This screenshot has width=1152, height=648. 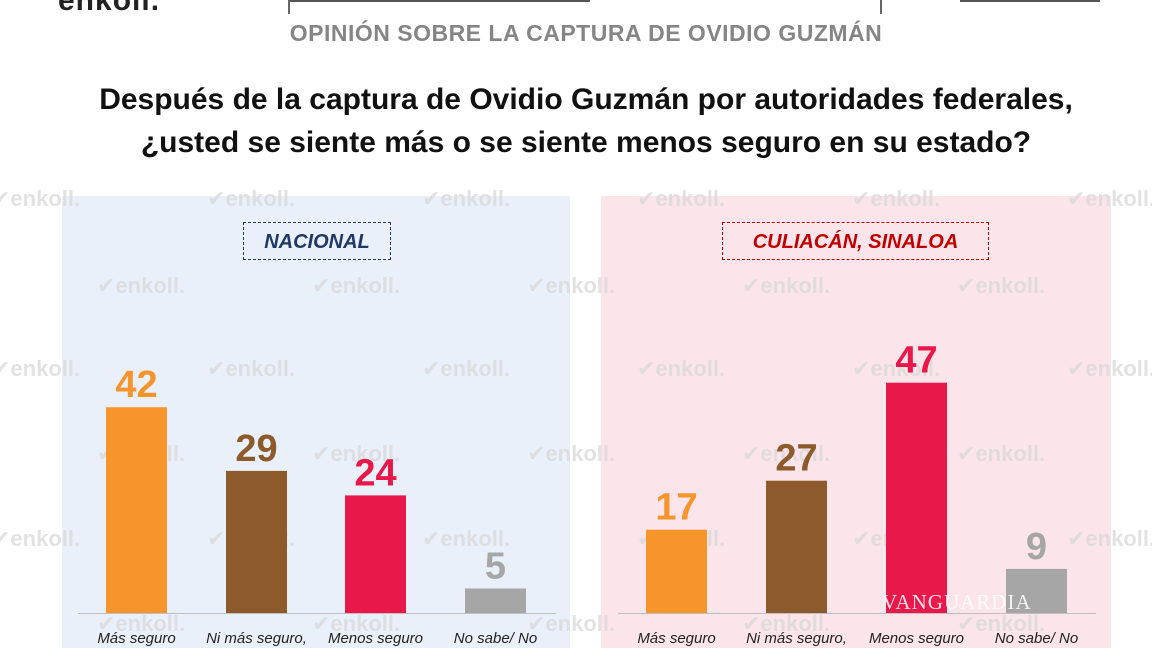 I want to click on data-label: 42, so click(x=136, y=385).